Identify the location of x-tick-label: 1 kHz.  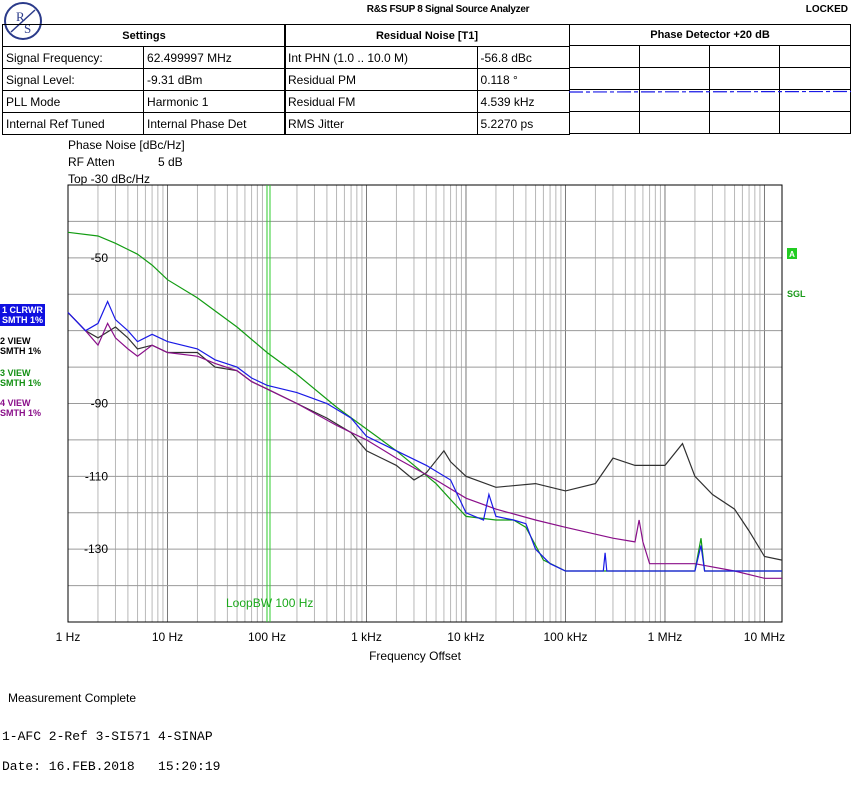
(366, 637).